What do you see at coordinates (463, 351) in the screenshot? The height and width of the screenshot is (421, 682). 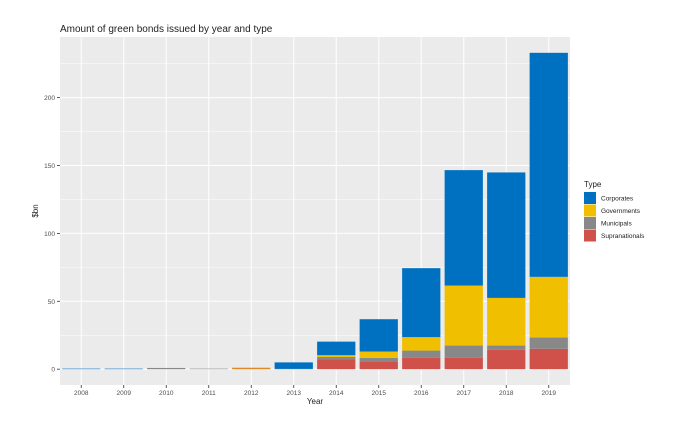 I see `bar-segment-municipals-2017` at bounding box center [463, 351].